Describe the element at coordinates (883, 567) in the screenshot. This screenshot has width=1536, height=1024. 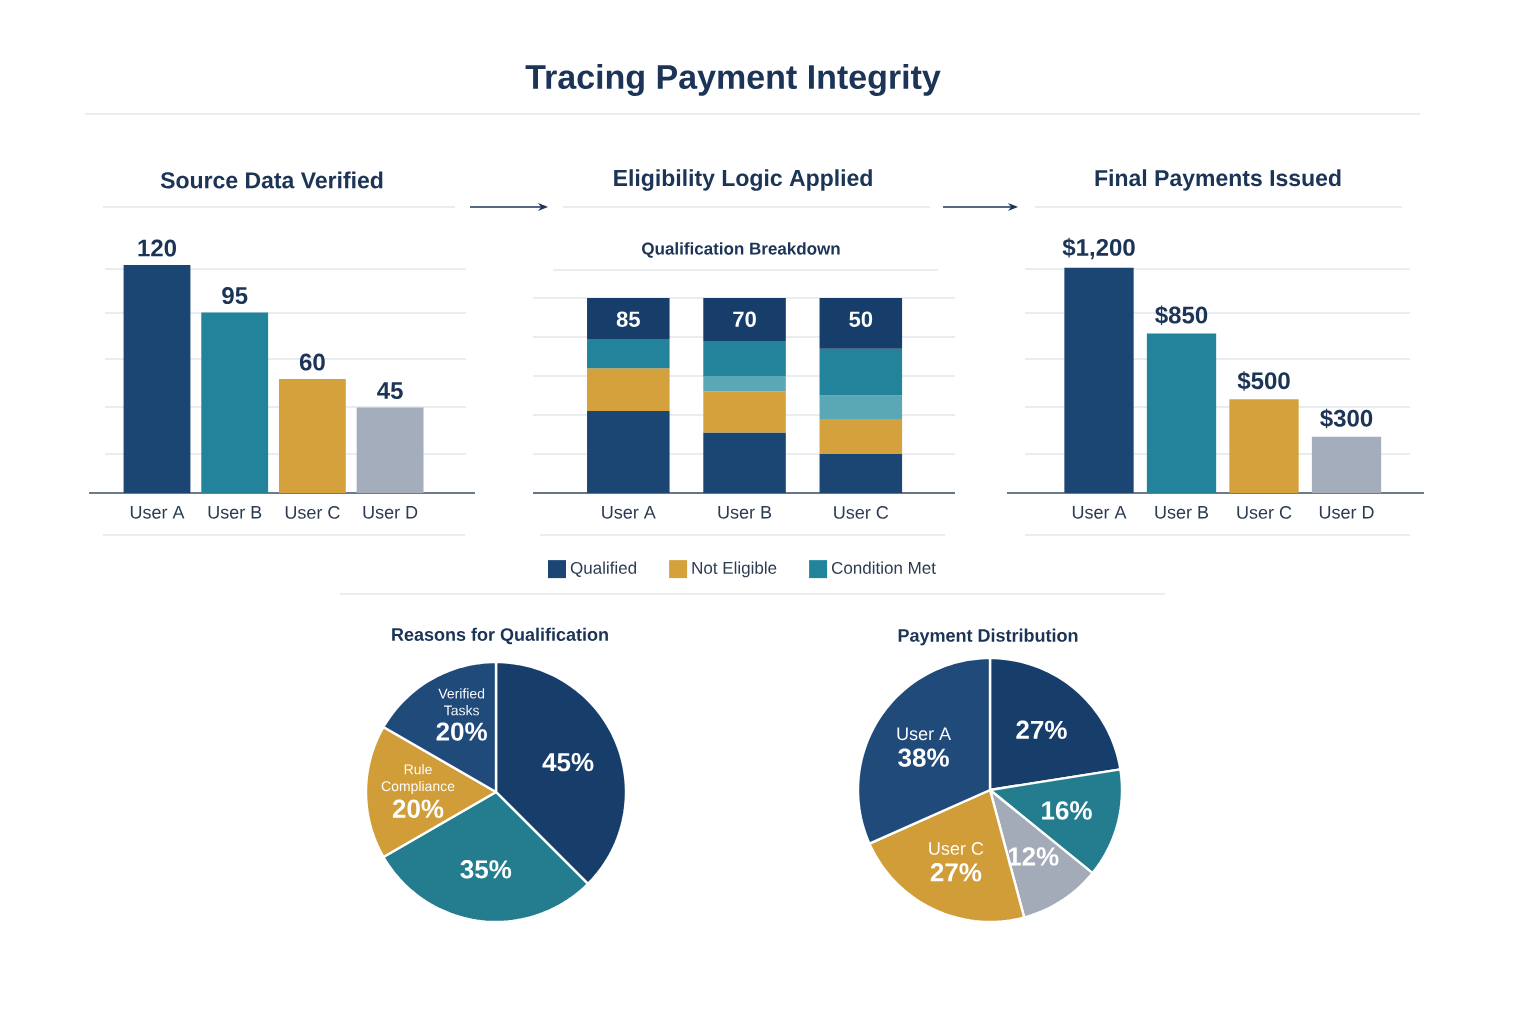
I see `legend-label: Condition Met` at that location.